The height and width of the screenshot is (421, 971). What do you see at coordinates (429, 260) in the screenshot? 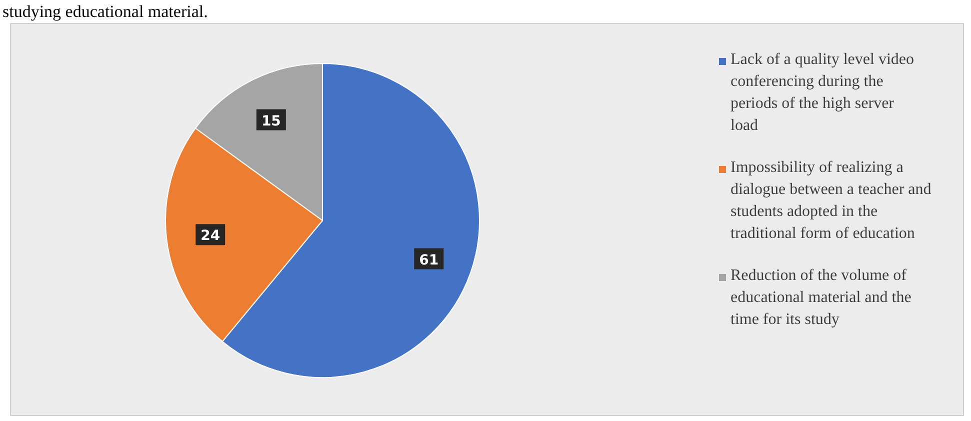
I see `data-label: 61` at bounding box center [429, 260].